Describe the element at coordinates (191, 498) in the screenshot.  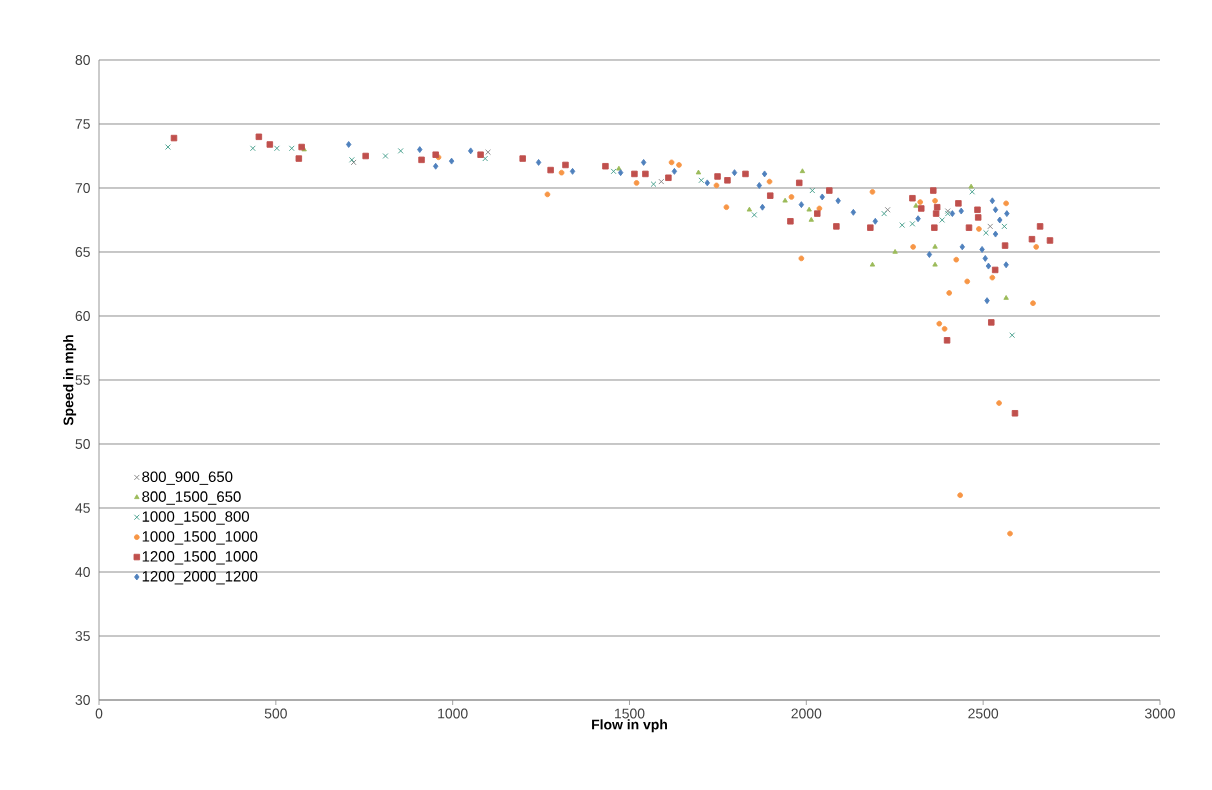
I see `legend-label: 800_1500_650` at that location.